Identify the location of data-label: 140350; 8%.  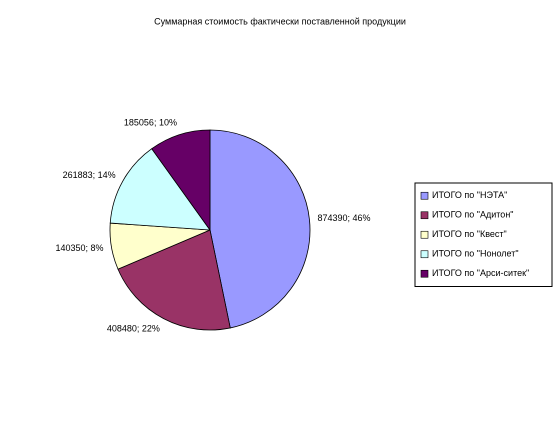
(79, 248).